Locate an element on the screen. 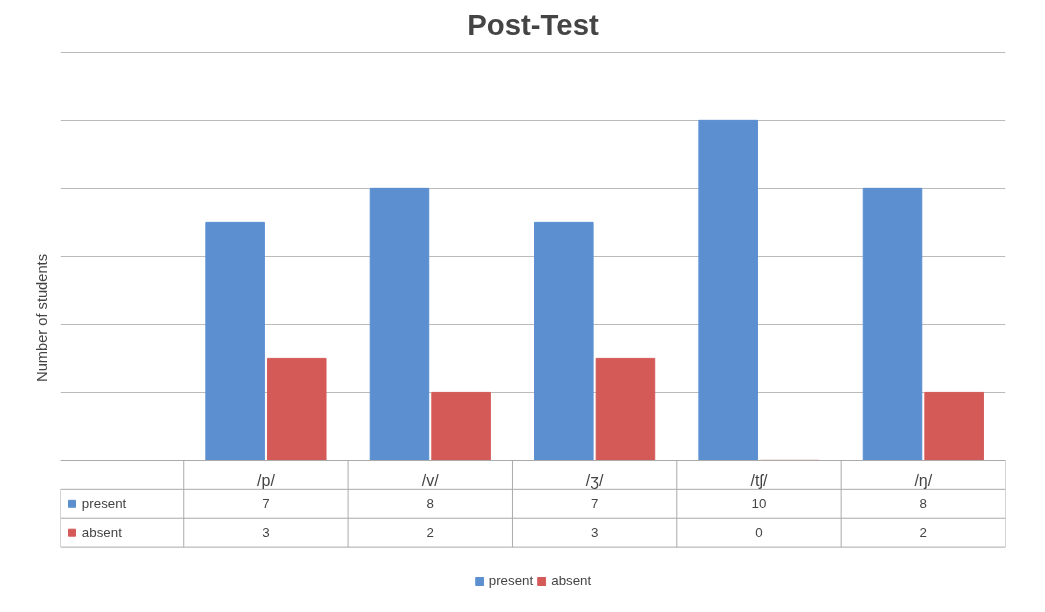 This screenshot has height=612, width=1045. x-tick-label: /v/ is located at coordinates (430, 481).